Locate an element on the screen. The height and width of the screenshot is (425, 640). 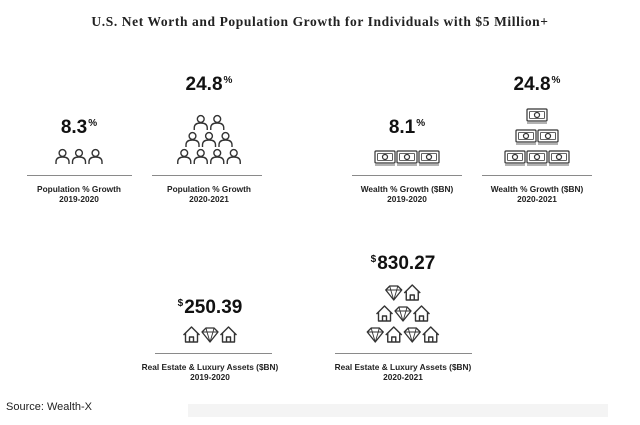
stat-label: Wealth % Growth ($BN) 2020-2021 is located at coordinates (537, 194).